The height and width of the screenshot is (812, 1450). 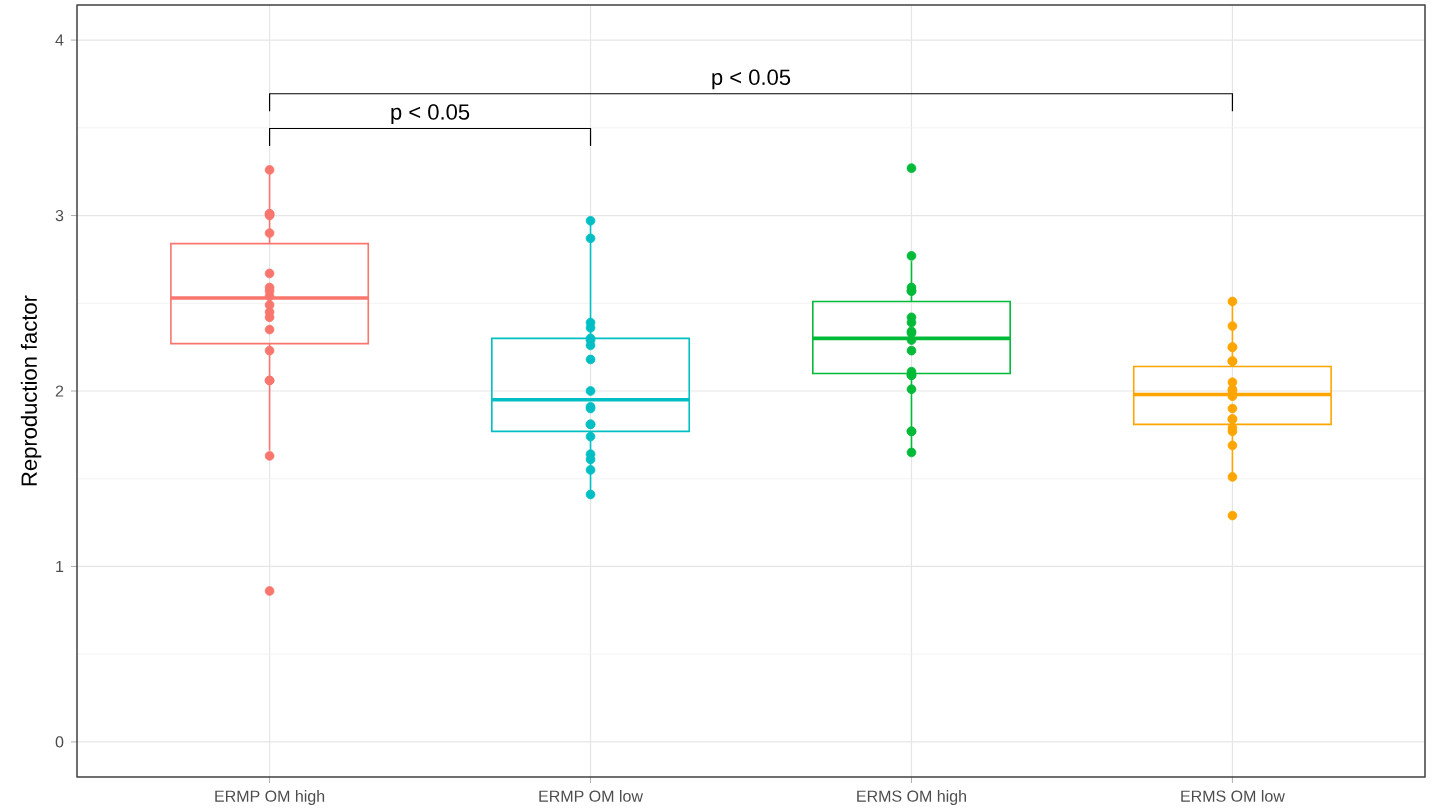 I want to click on x-tick-label: ERMP OM low, so click(x=591, y=796).